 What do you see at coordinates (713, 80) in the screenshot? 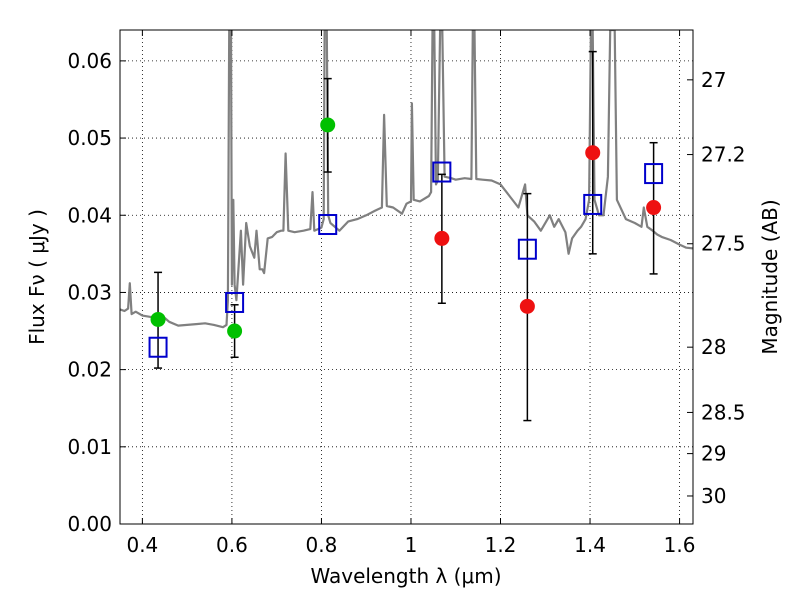
I see `right-tick-label: 27` at bounding box center [713, 80].